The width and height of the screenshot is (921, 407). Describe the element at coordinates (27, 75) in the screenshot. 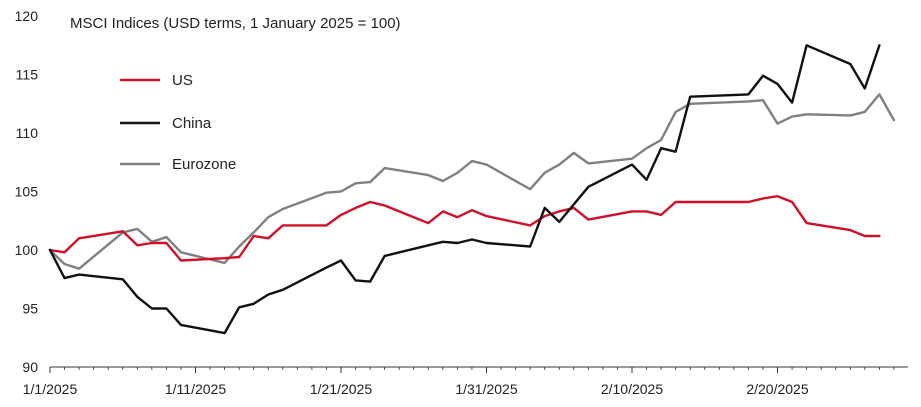

I see `y-tick-label: 115` at that location.